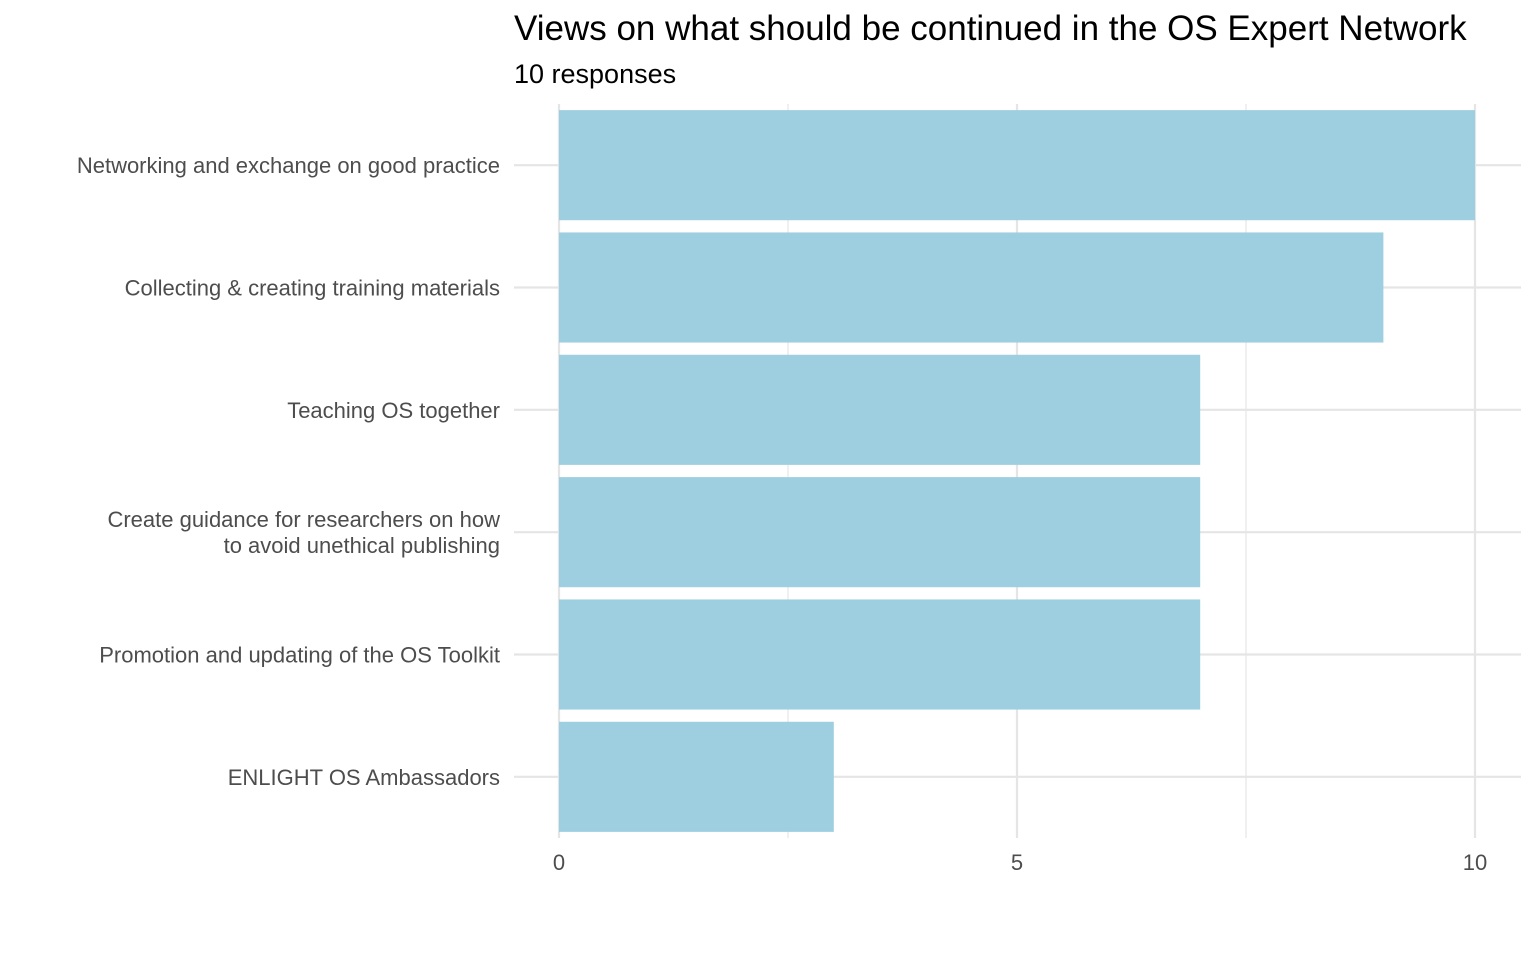  Describe the element at coordinates (559, 862) in the screenshot. I see `x-tick-label: 0` at that location.